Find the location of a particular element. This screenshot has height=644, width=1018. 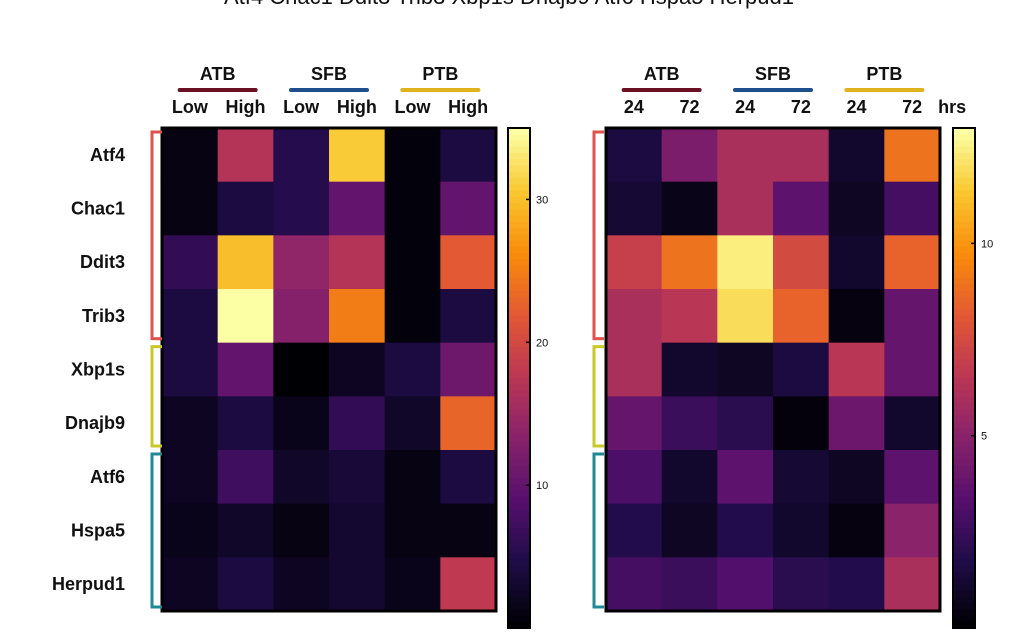

row-label: Chac1 is located at coordinates (98, 209).